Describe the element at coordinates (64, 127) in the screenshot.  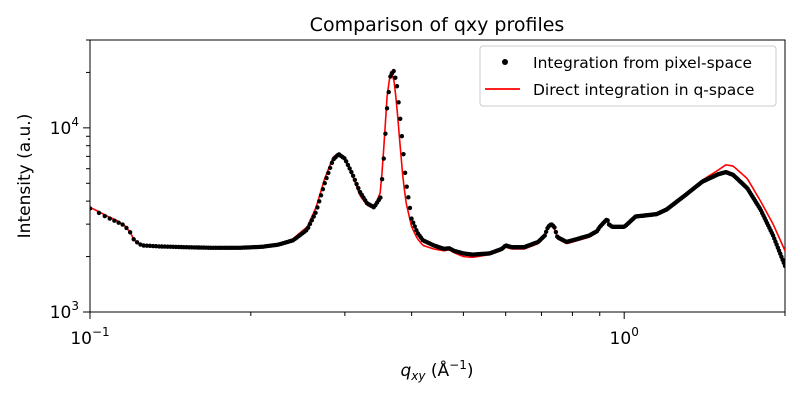
I see `y-tick-label: 10⁴` at that location.